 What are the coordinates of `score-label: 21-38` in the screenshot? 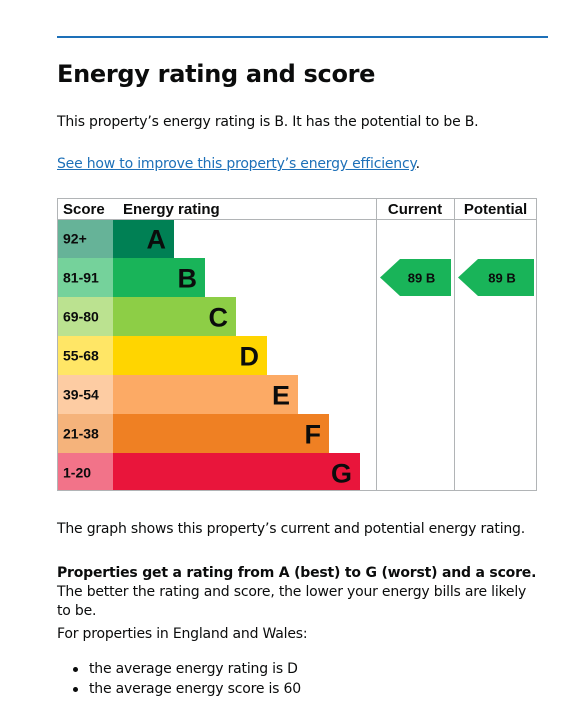 It's located at (81, 434).